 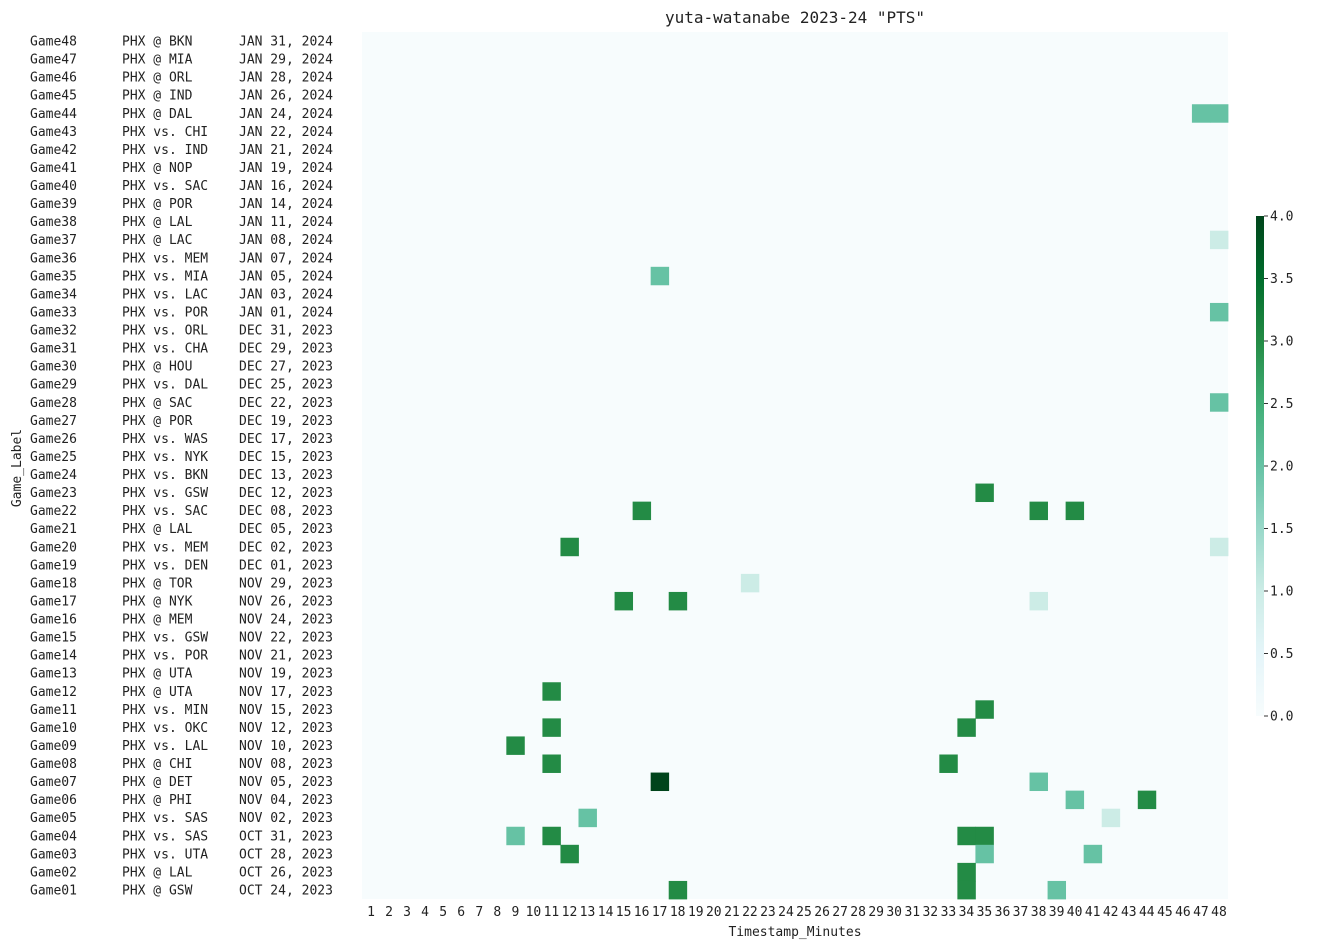 What do you see at coordinates (804, 912) in the screenshot?
I see `x-tick-label: 25` at bounding box center [804, 912].